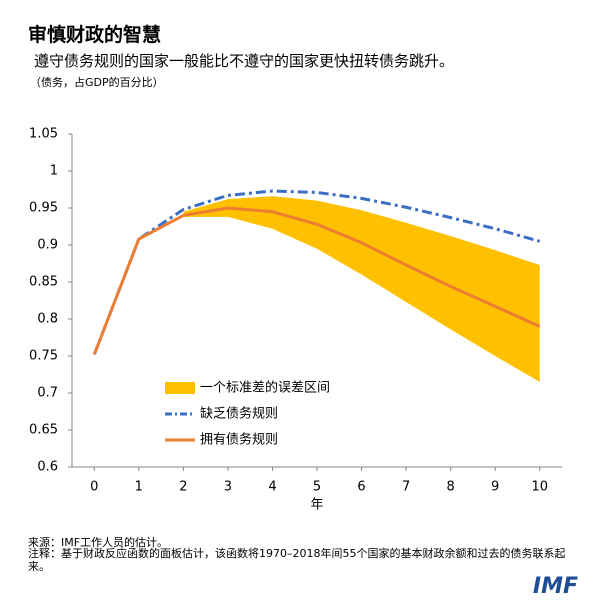 The image size is (600, 606). What do you see at coordinates (239, 440) in the screenshot?
I see `legend-label: 拥有债务规则` at bounding box center [239, 440].